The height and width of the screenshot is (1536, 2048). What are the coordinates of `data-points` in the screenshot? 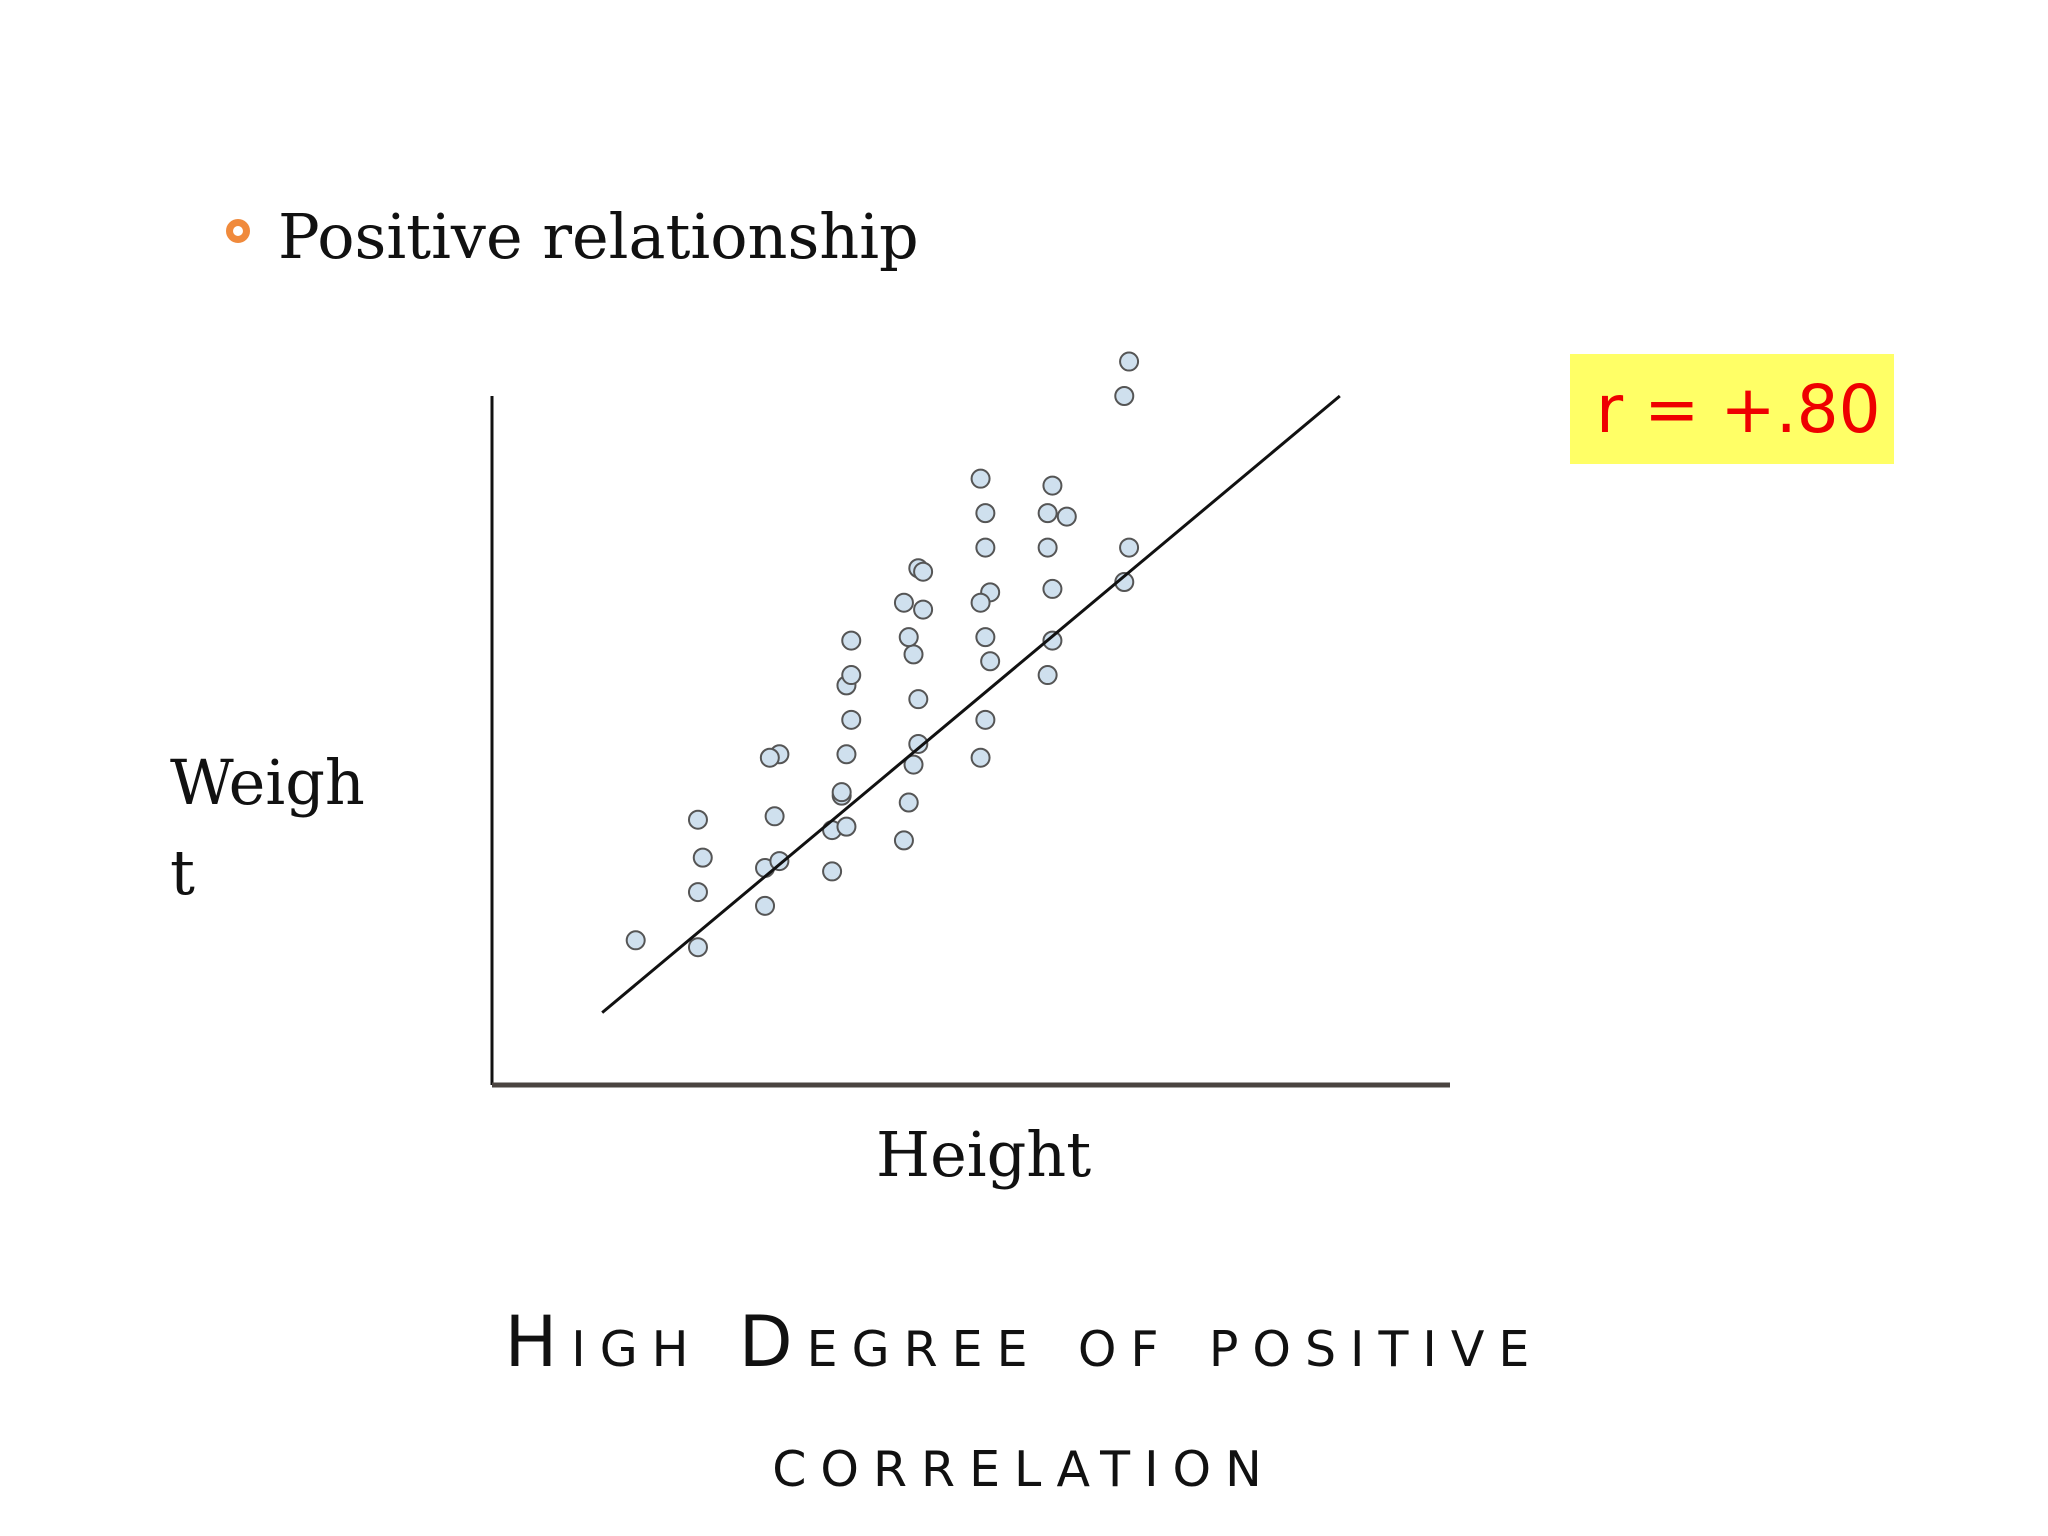 It's located at (882, 654).